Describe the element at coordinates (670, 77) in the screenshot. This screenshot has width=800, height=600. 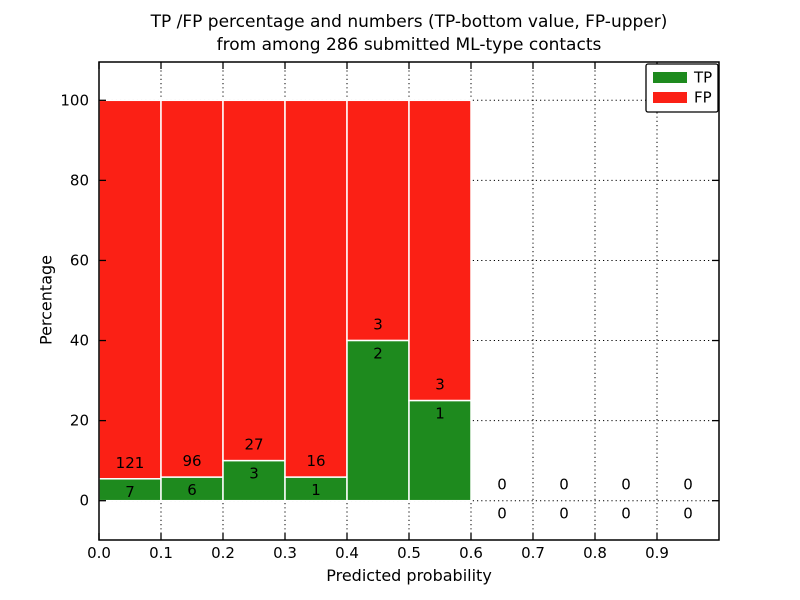
I see `legend-swatch-tp` at that location.